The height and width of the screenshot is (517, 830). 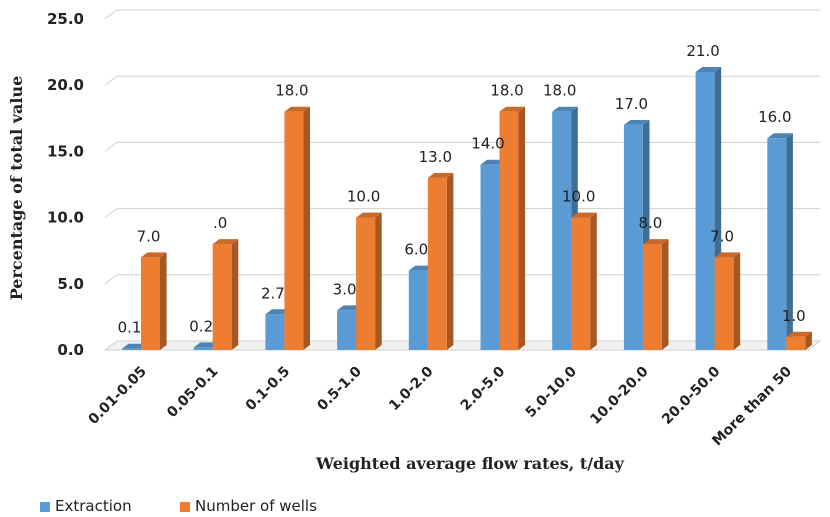 What do you see at coordinates (220, 223) in the screenshot?
I see `data-label: .0` at bounding box center [220, 223].